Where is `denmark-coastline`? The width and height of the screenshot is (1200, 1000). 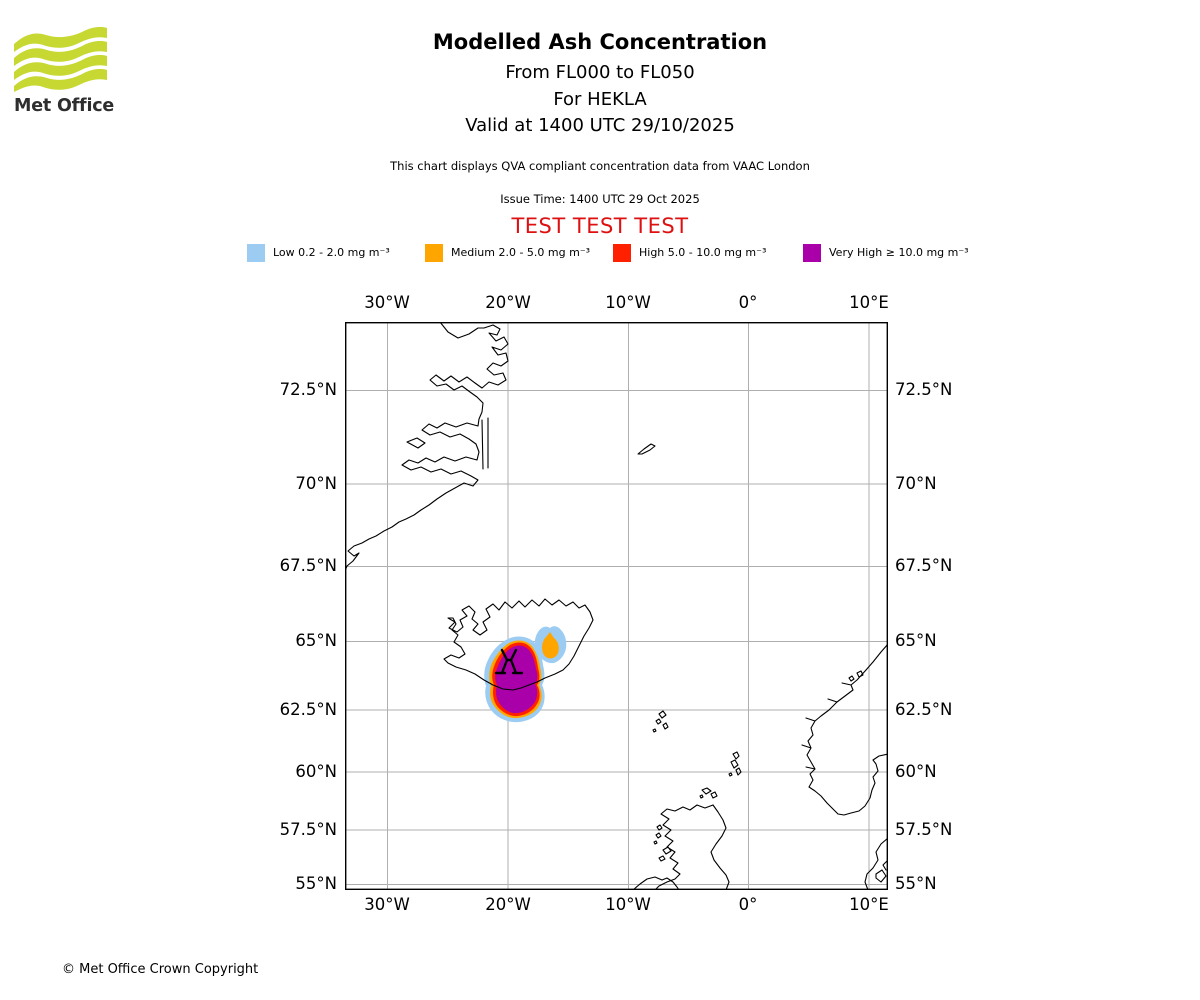
denmark-coastline is located at coordinates (876, 863).